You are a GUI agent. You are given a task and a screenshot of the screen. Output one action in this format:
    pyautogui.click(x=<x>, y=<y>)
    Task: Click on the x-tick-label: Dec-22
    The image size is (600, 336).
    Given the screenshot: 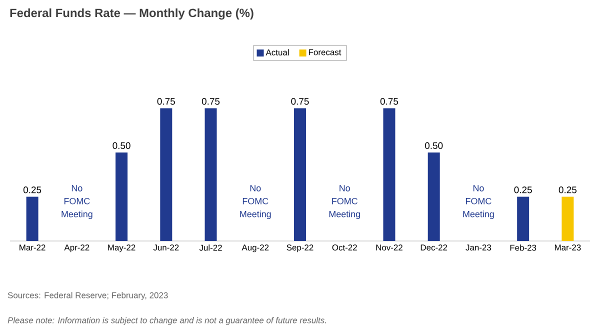 What is the action you would take?
    pyautogui.click(x=434, y=247)
    